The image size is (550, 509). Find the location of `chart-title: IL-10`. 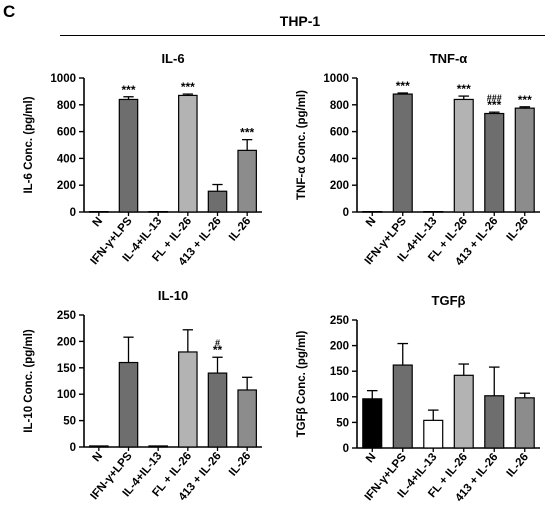

chart-title: IL-10 is located at coordinates (173, 295).